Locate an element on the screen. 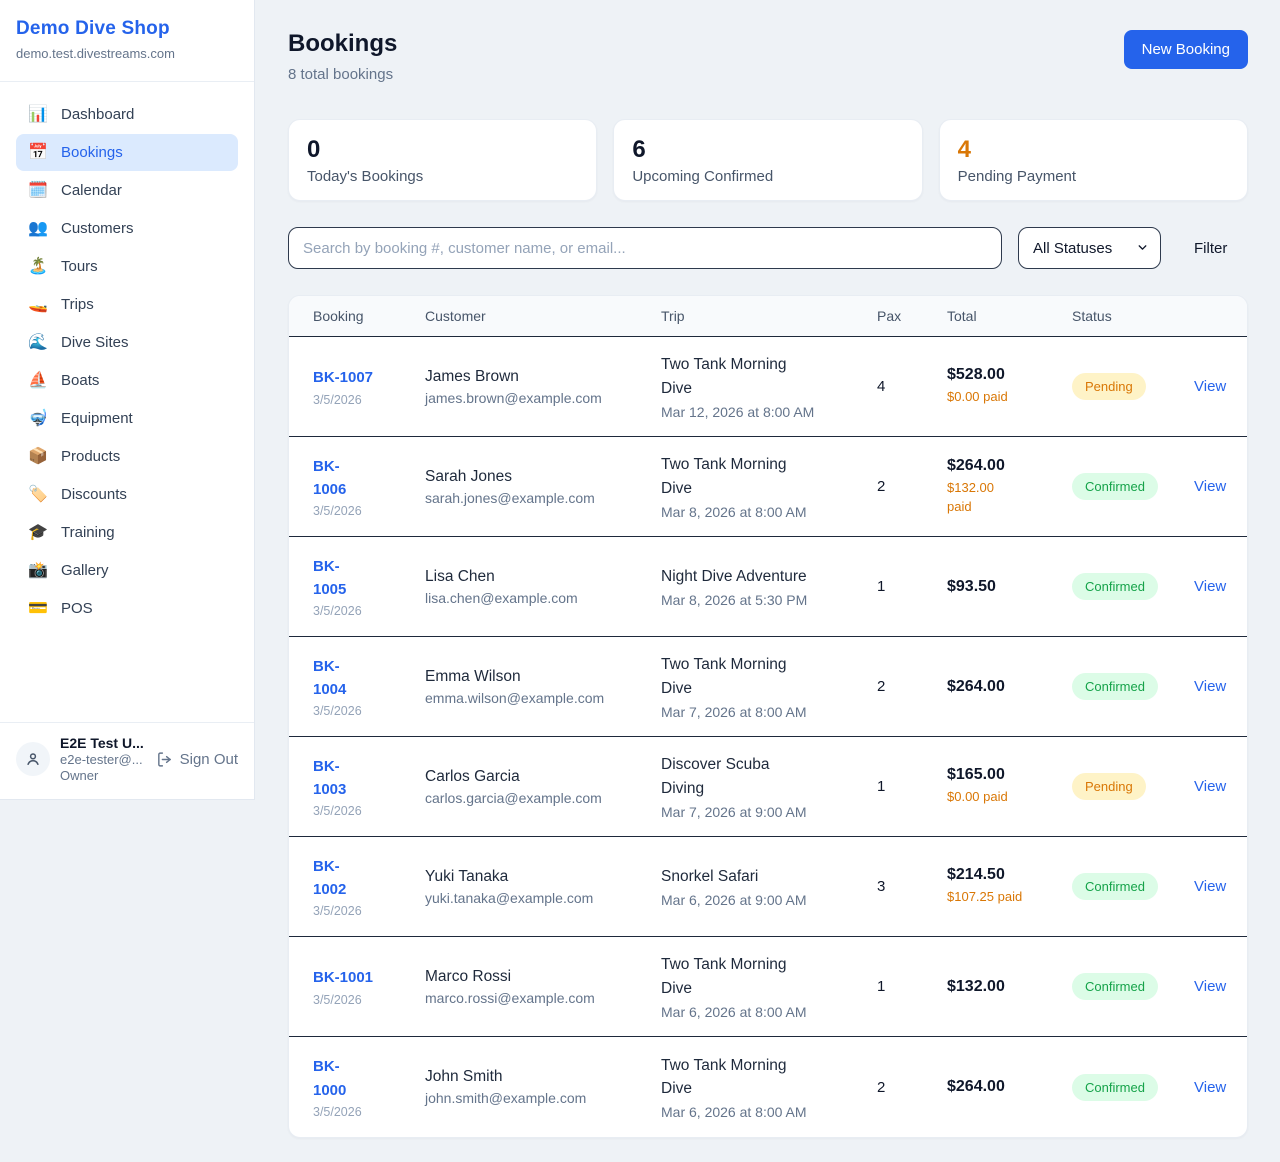  paid-amount: $0.00 paid is located at coordinates (977, 797).